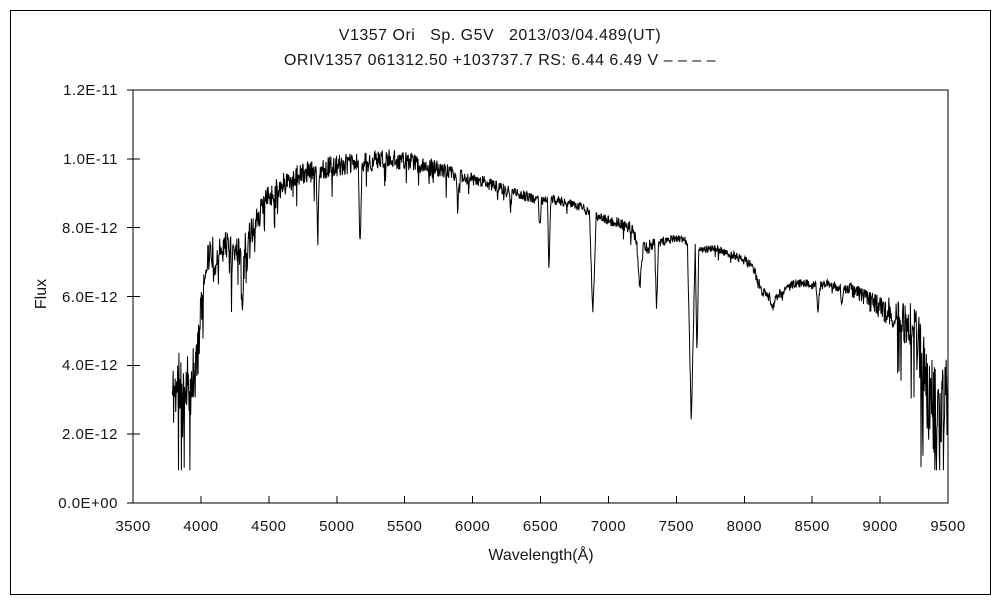 The height and width of the screenshot is (600, 1000). I want to click on y-tick-label: 4.0E-12, so click(89, 366).